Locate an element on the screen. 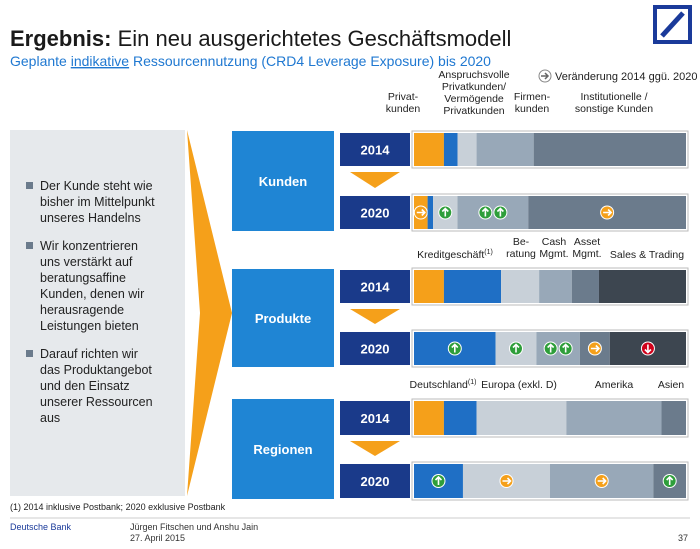 The width and height of the screenshot is (700, 549). bullet-text: Wir konzentrieren is located at coordinates (89, 246).